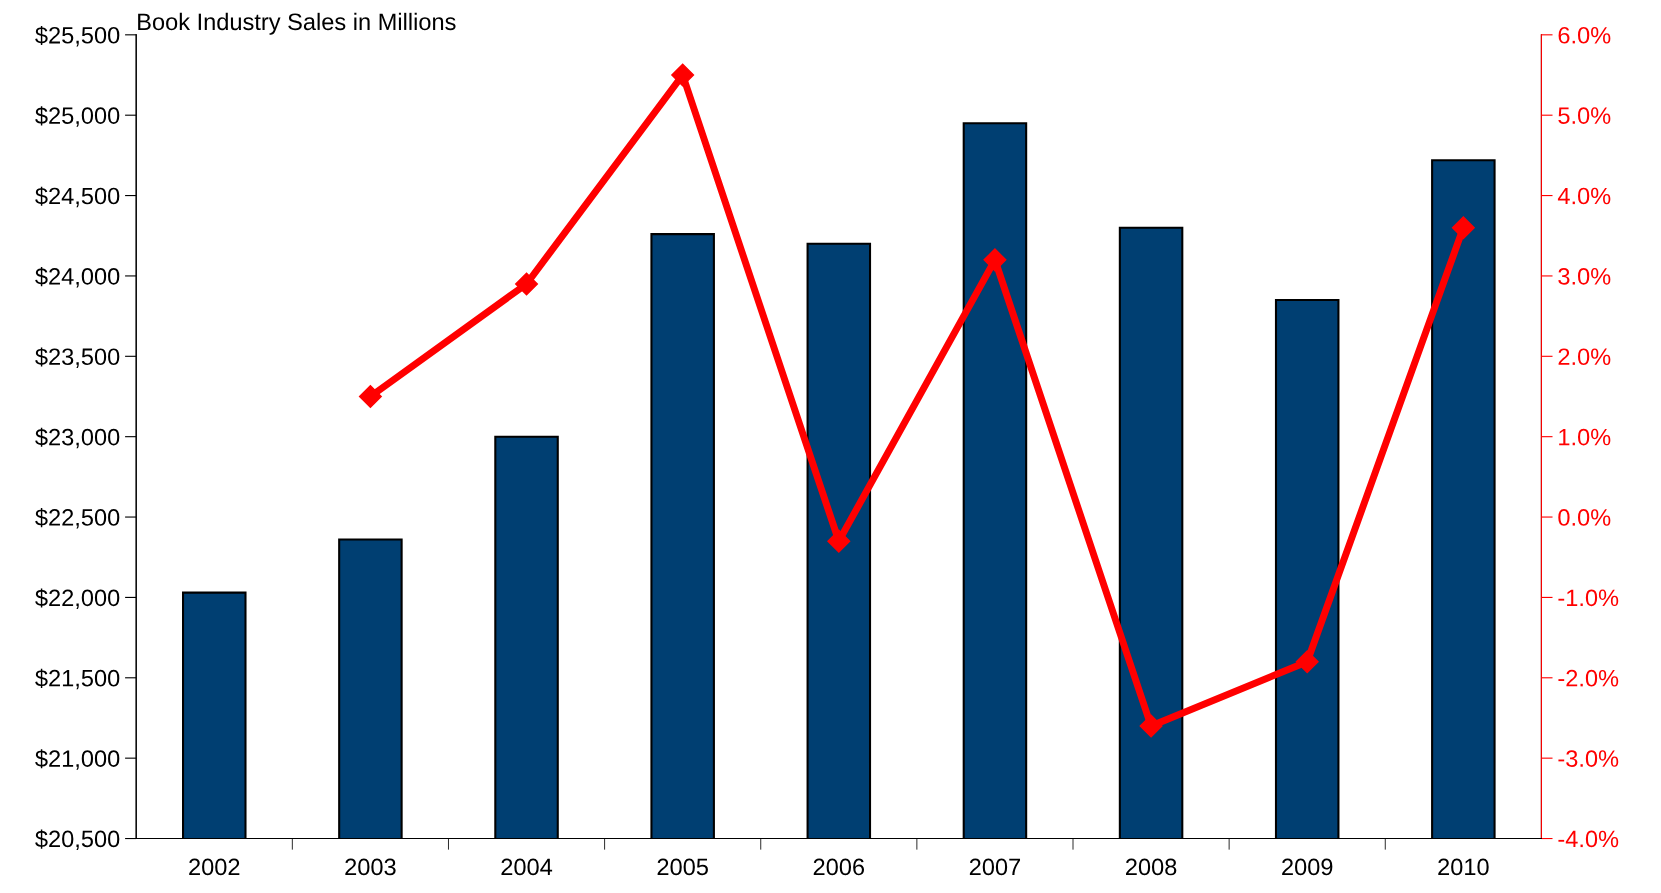 This screenshot has width=1661, height=893. What do you see at coordinates (1588, 598) in the screenshot?
I see `y2-tick-label: -1.0%` at bounding box center [1588, 598].